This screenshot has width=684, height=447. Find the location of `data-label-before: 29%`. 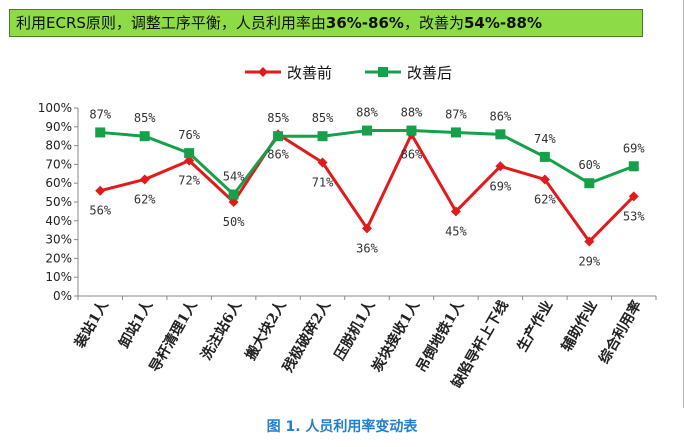

data-label-before: 29% is located at coordinates (589, 261).